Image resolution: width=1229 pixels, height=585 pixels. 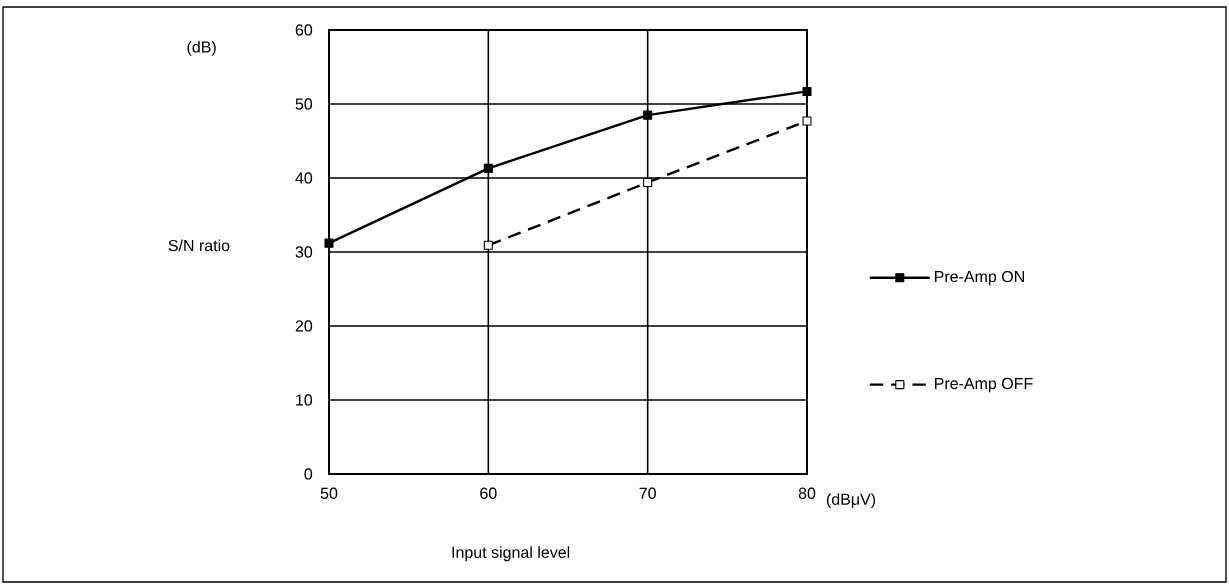 What do you see at coordinates (647, 493) in the screenshot?
I see `x-tick-label: 70` at bounding box center [647, 493].